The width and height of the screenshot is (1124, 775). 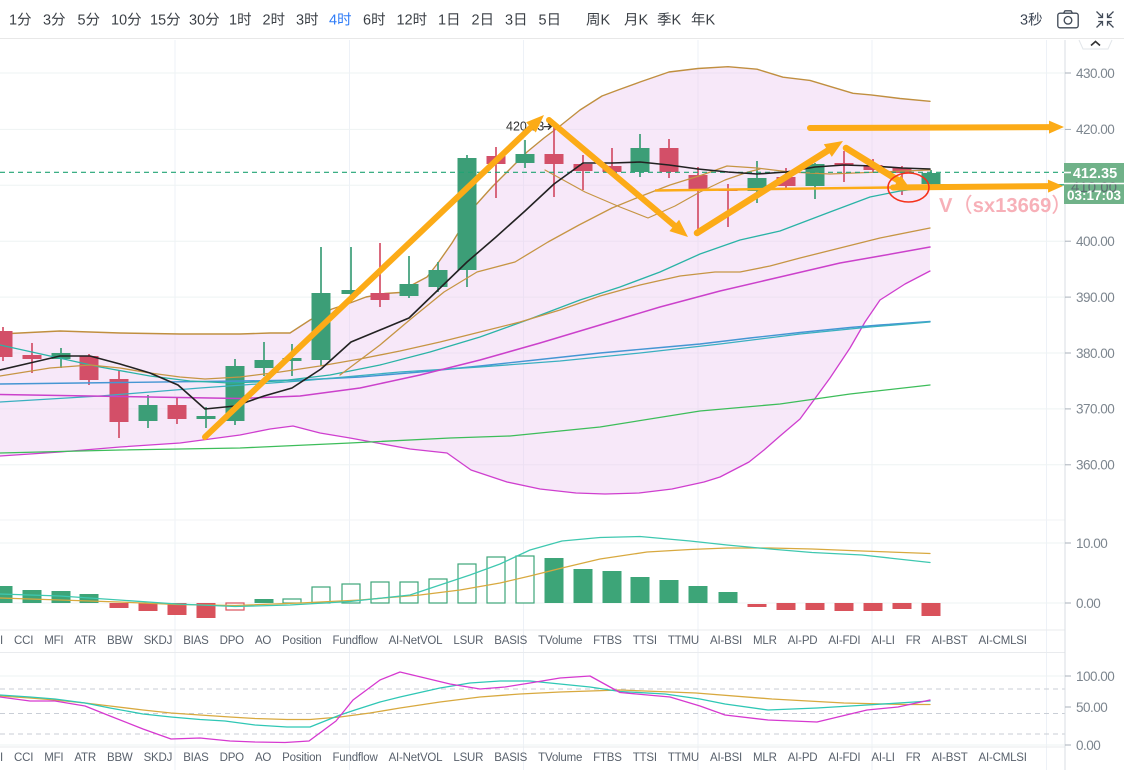 What do you see at coordinates (1095, 129) in the screenshot?
I see `svg-text: 420.00` at bounding box center [1095, 129].